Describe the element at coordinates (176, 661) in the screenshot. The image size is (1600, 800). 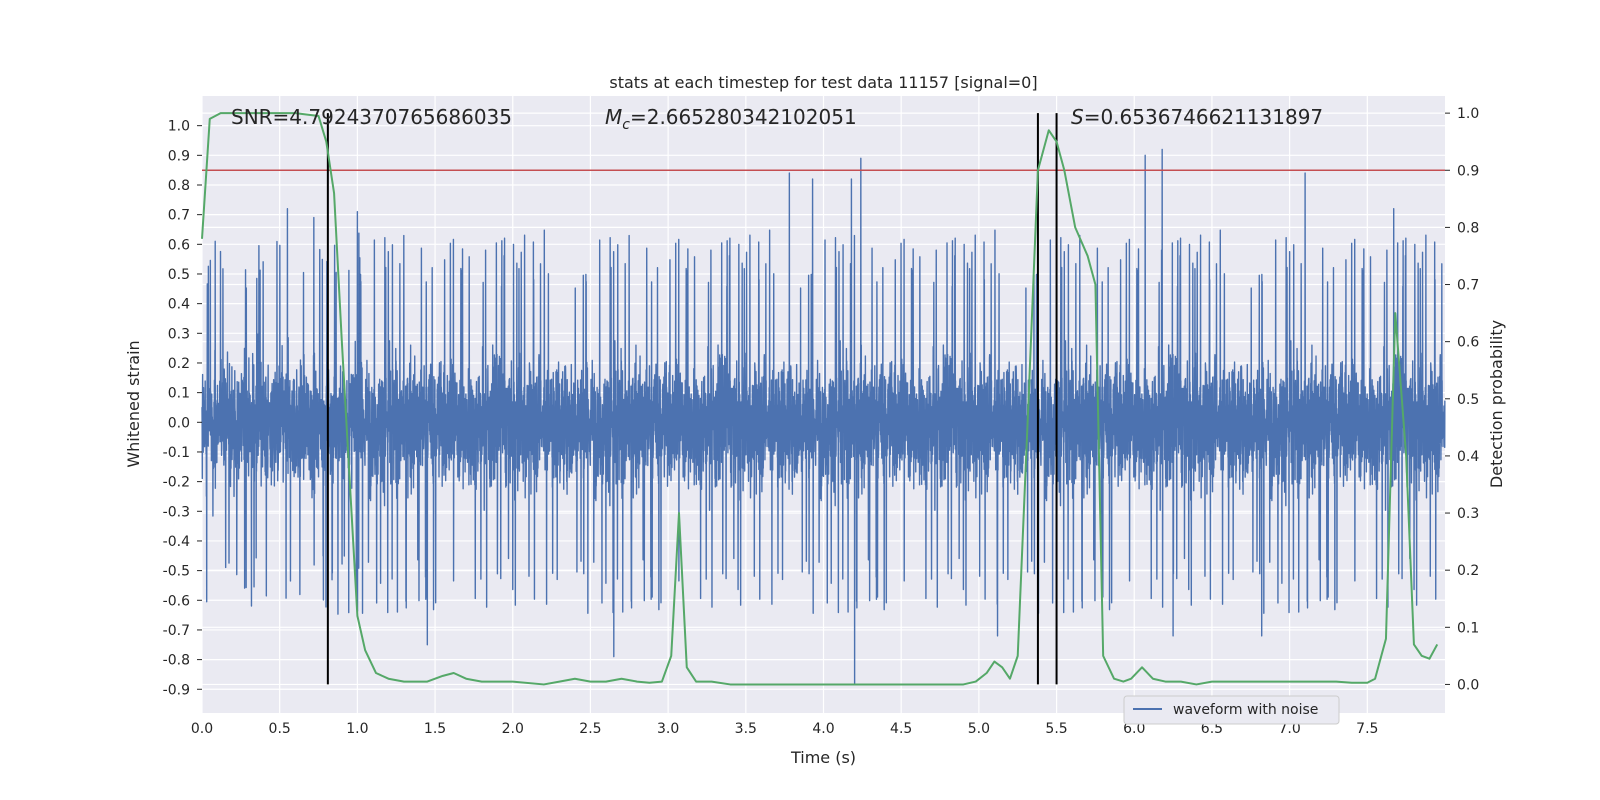
I see `y-tick-label: -0.8` at that location.